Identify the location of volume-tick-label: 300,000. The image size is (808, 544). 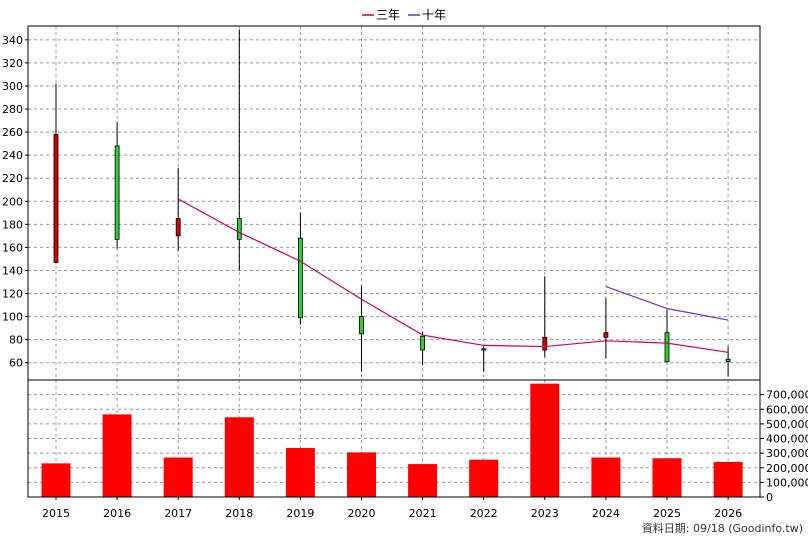
(787, 453).